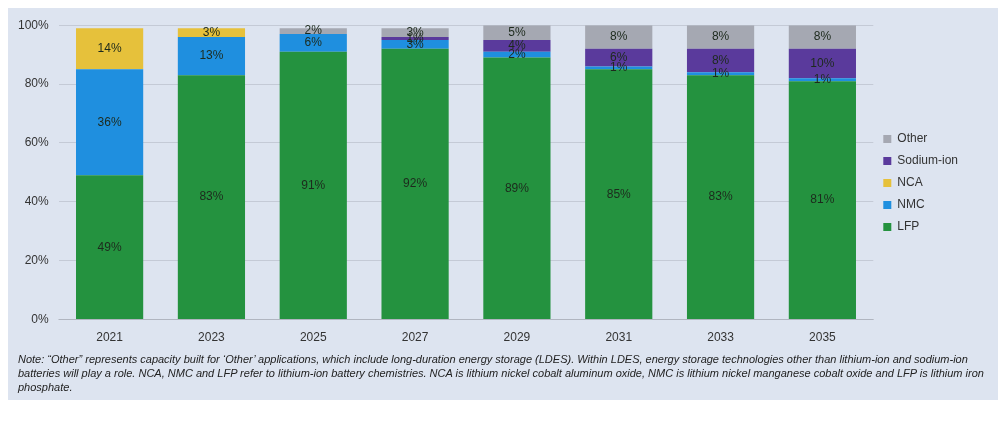 Image resolution: width=1006 pixels, height=425 pixels. I want to click on data-label: 92%, so click(415, 183).